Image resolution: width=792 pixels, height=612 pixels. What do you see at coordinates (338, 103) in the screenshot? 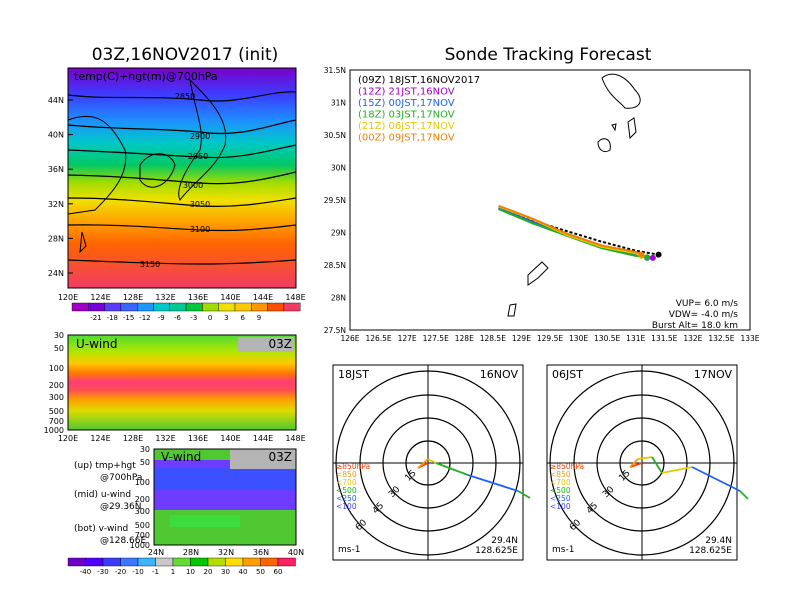
I see `lat-tick-label: 31N` at bounding box center [338, 103].